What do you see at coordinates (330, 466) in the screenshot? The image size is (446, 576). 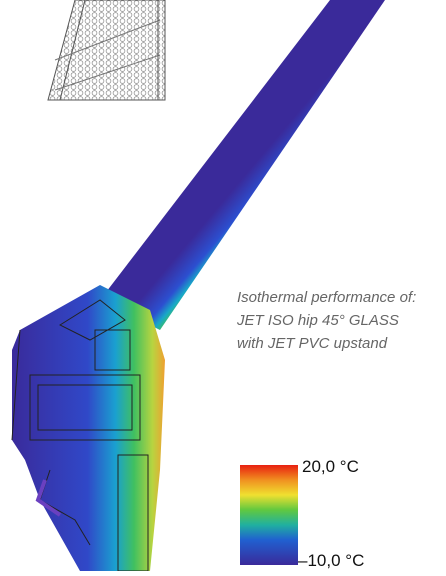 I see `legend-max: 20,0 °C` at bounding box center [330, 466].